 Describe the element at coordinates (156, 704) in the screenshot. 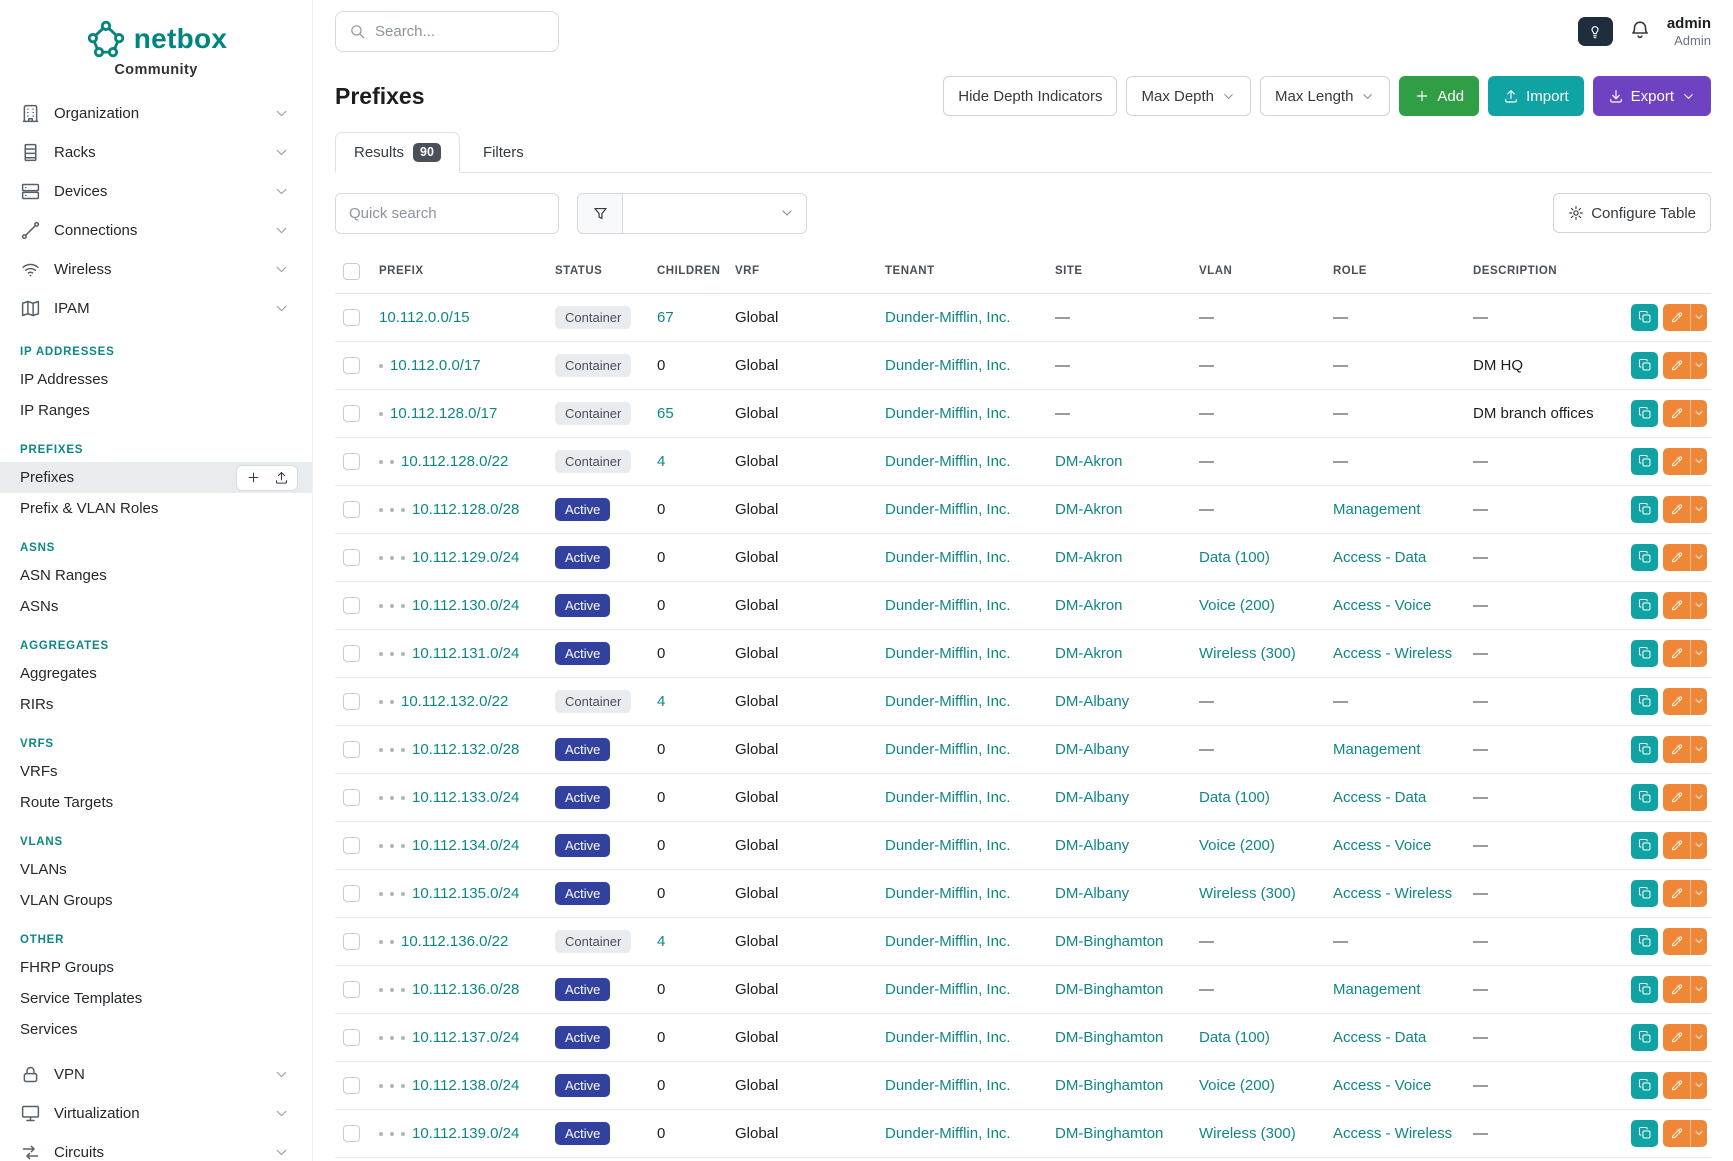

I see `sidebar-item-rirs: RIRs` at that location.